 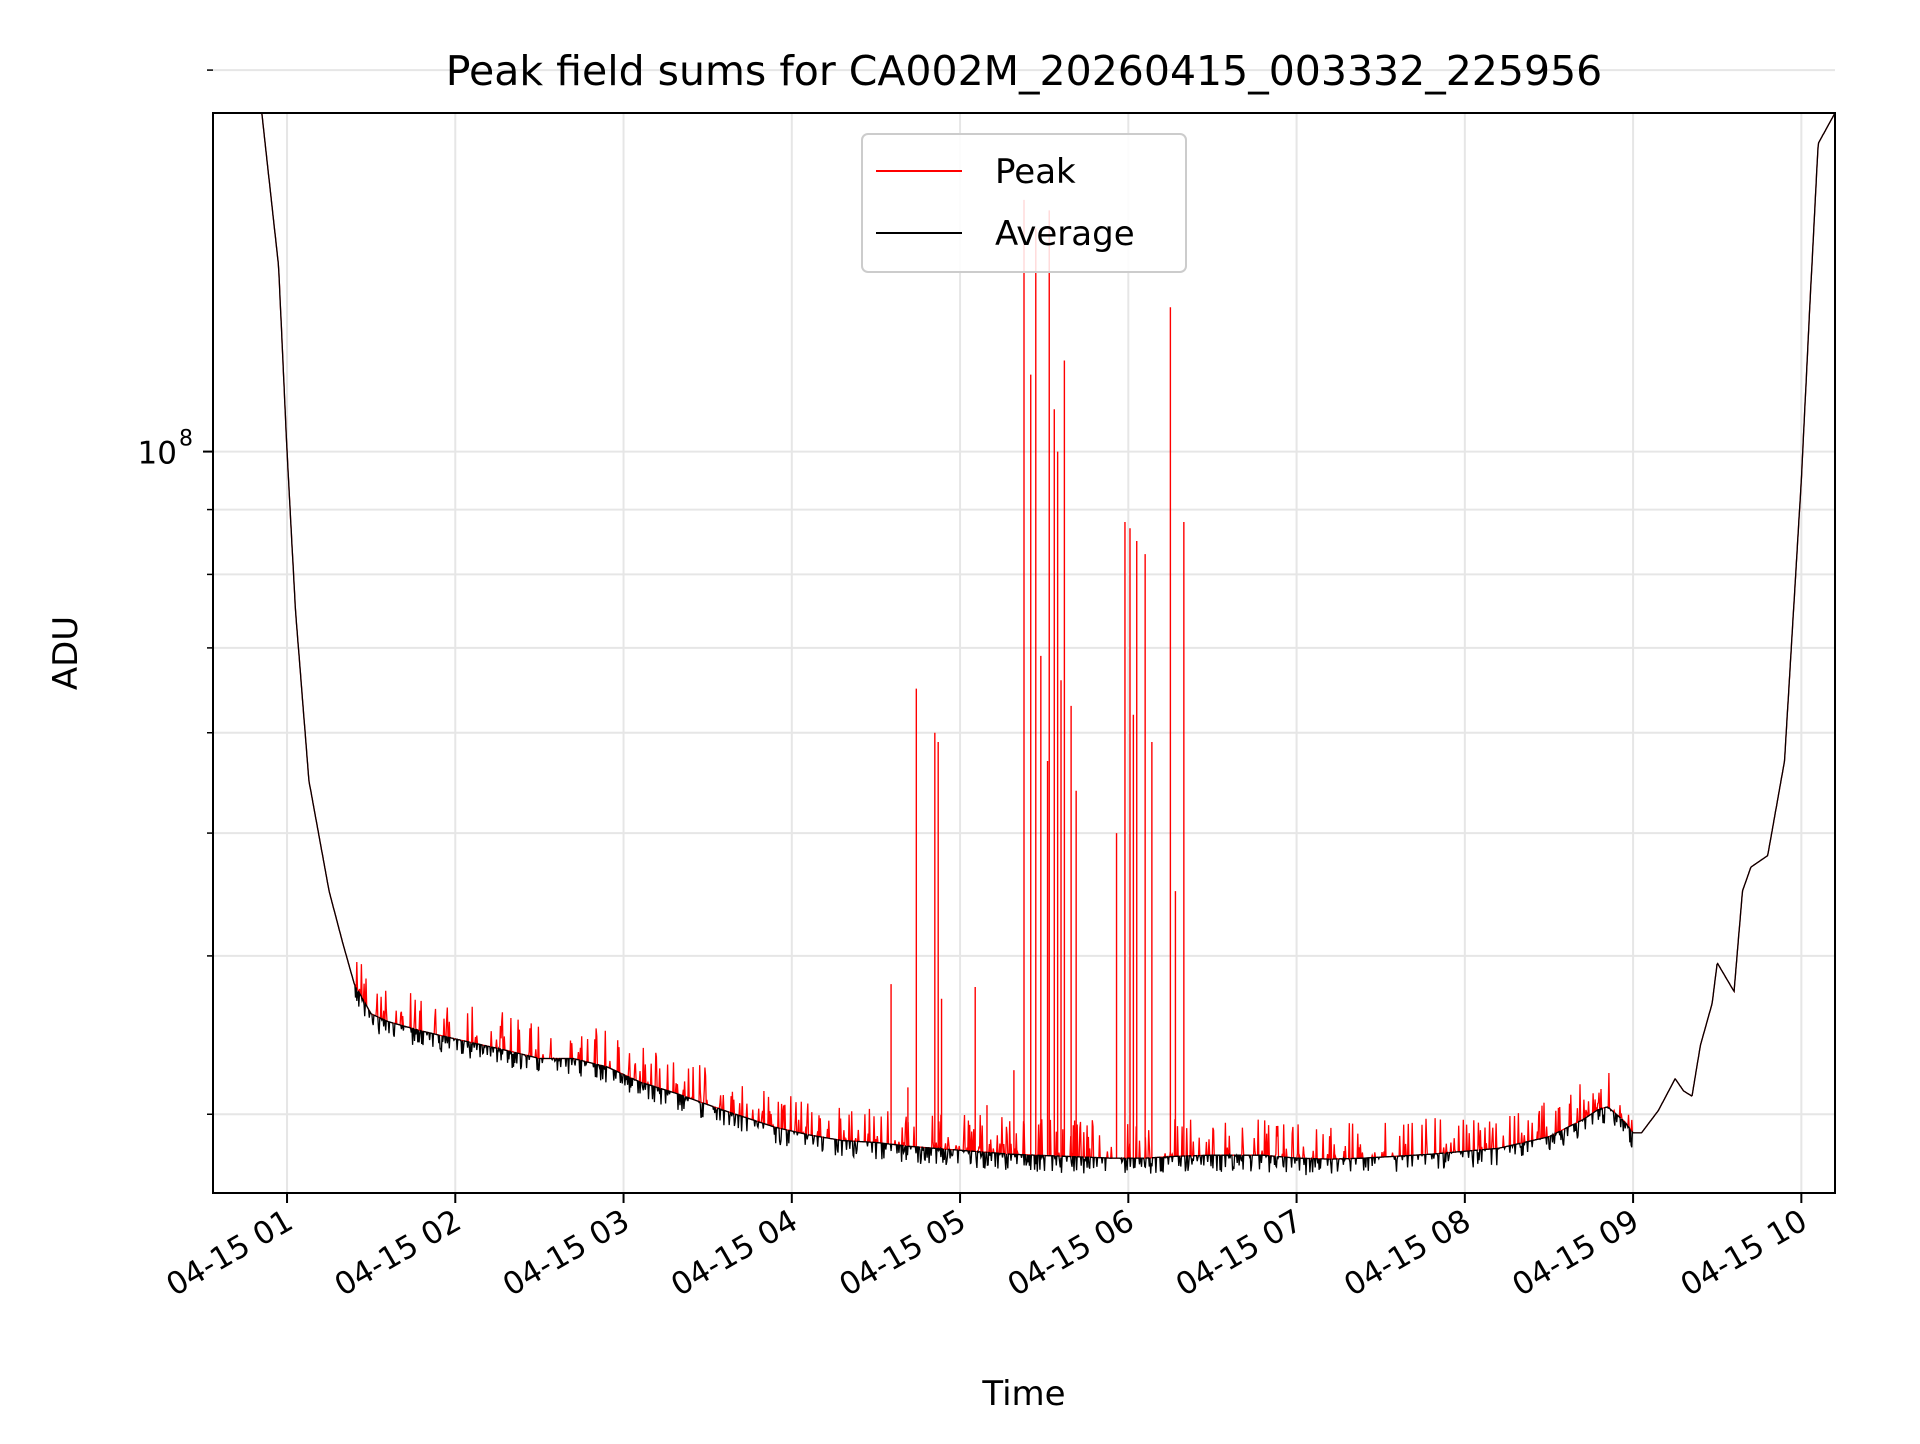 I want to click on legend: Peak Average, so click(x=1024, y=203).